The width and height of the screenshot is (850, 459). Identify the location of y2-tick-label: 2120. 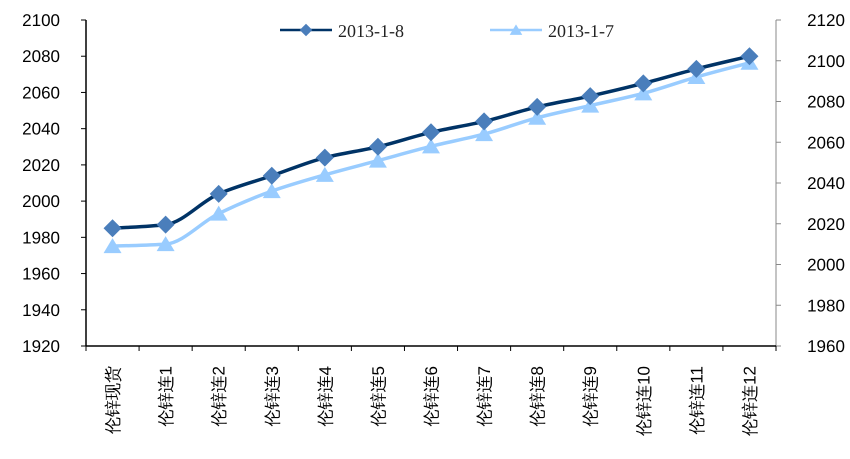
(826, 20).